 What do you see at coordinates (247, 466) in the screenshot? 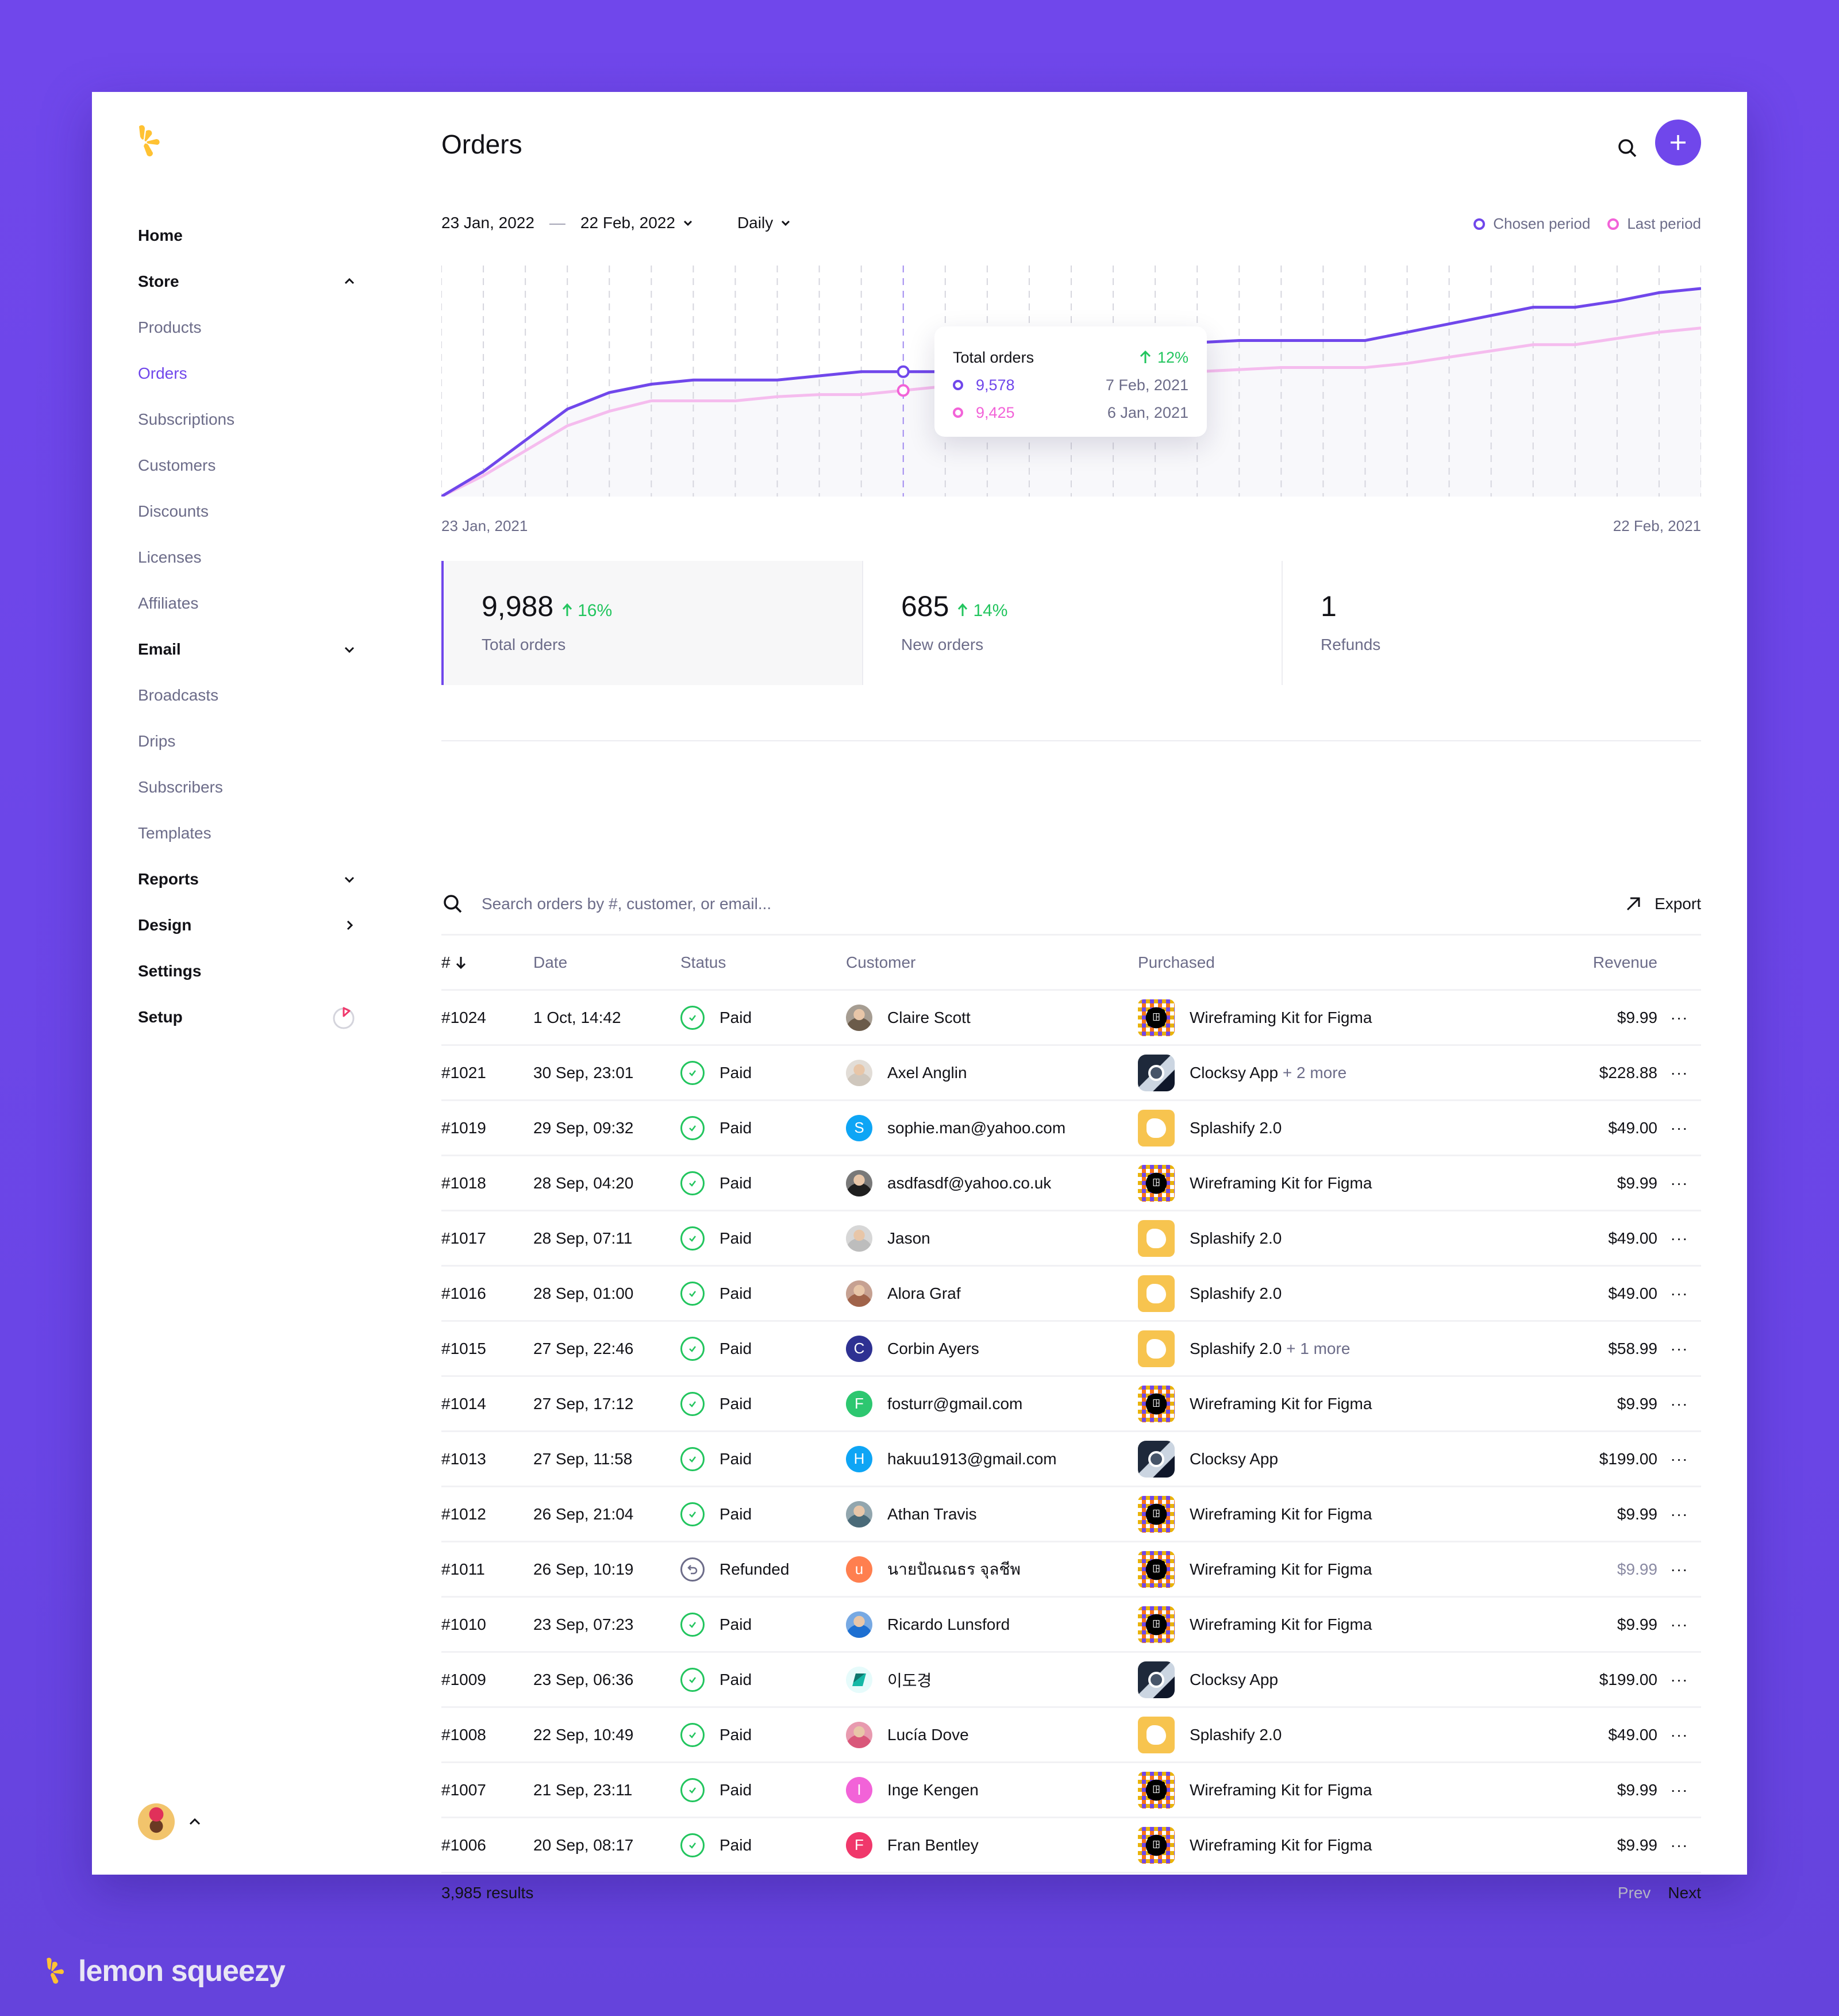
I see `sidebar-item-customers: Customers` at bounding box center [247, 466].